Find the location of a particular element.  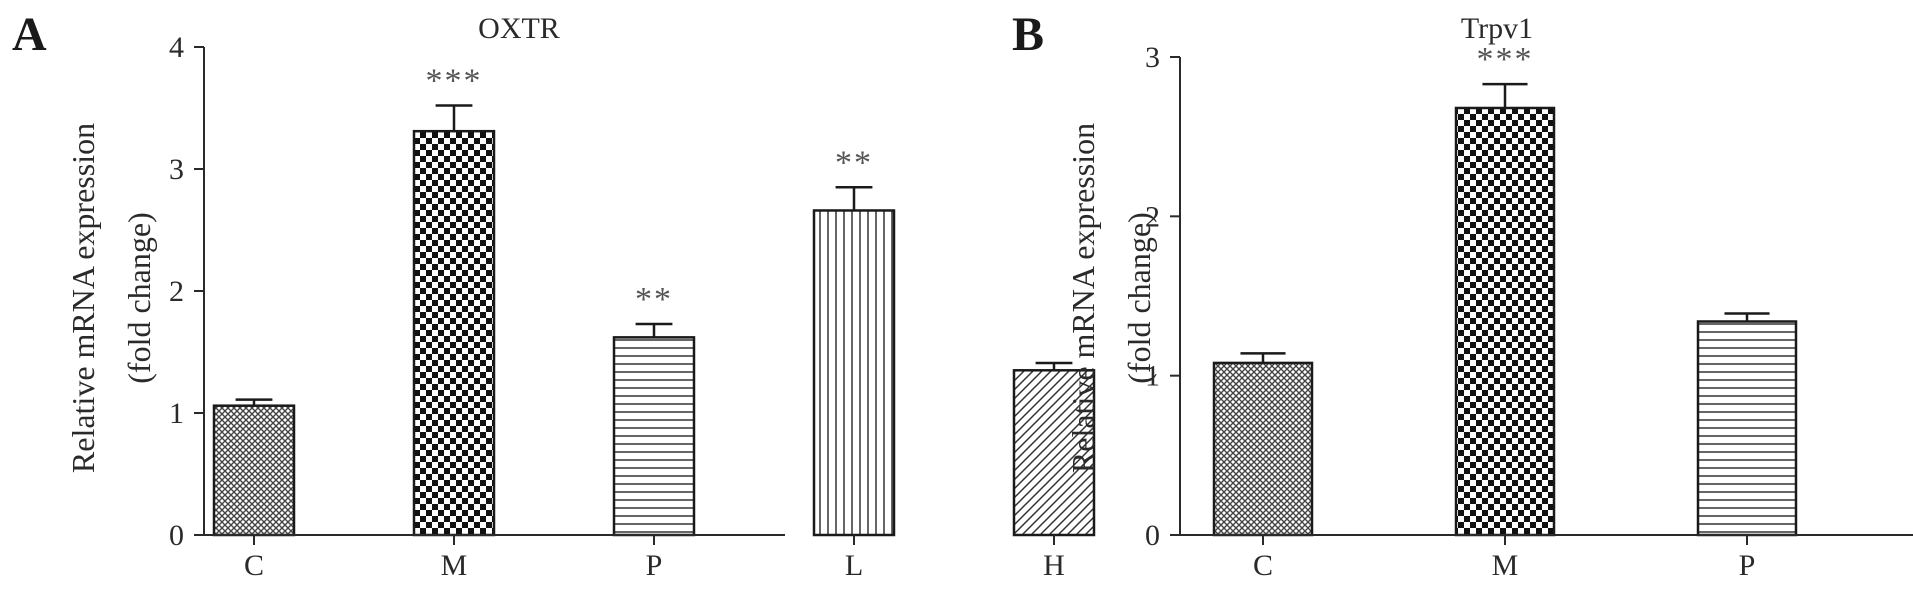

error-bar-b-M is located at coordinates (1505, 95).